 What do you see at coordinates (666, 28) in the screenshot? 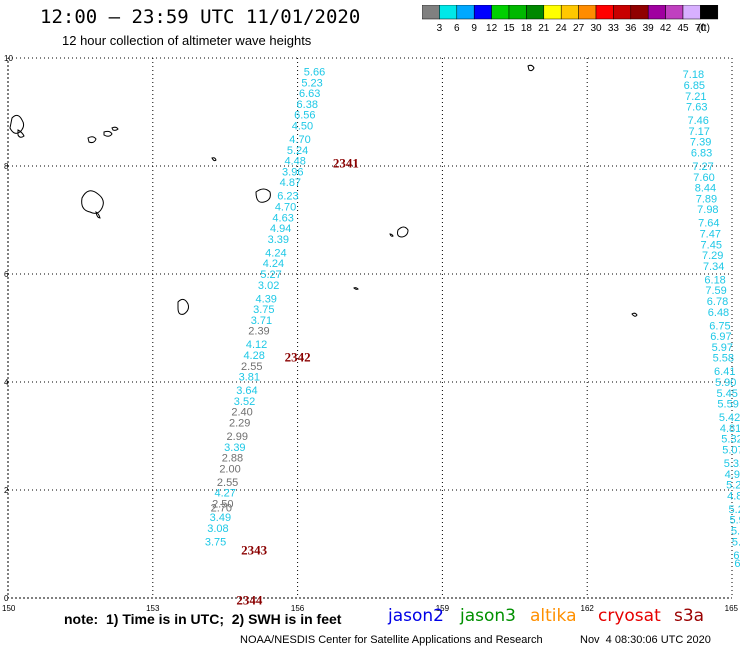
I see `legend-label: 42` at bounding box center [666, 28].